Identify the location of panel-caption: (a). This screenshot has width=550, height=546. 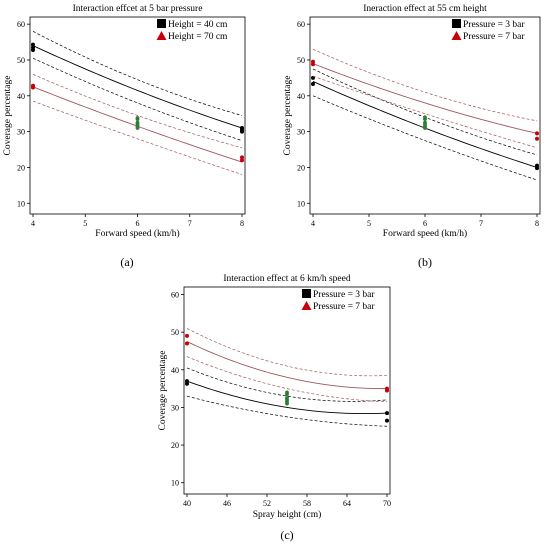
(126, 262).